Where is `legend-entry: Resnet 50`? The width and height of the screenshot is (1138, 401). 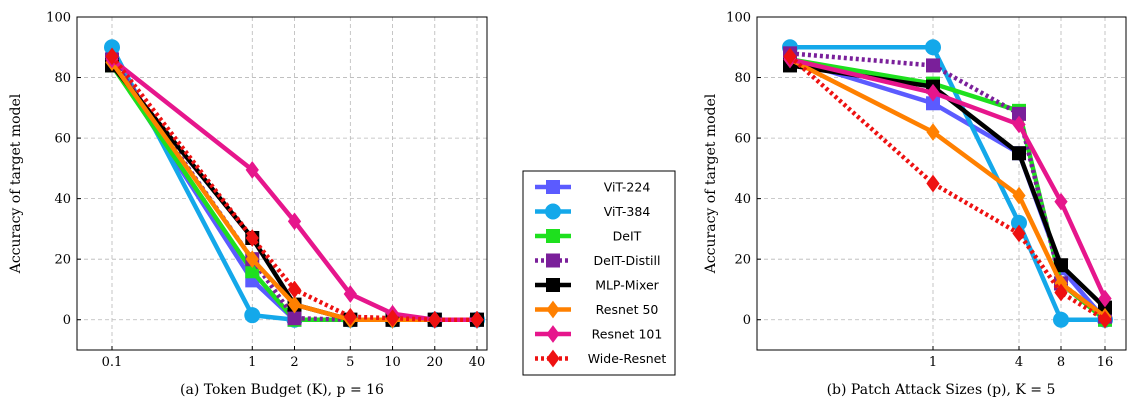 legend-entry: Resnet 50 is located at coordinates (597, 309).